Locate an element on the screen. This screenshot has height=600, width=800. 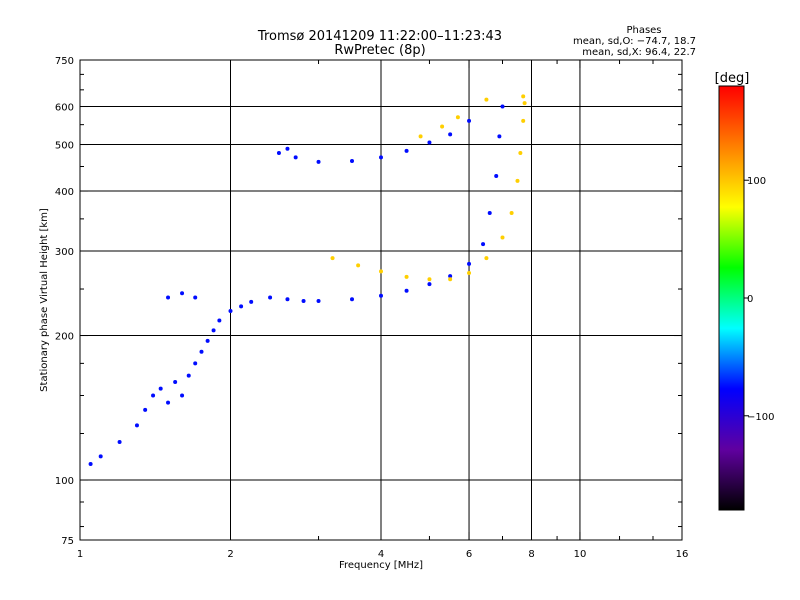
chart-subtitle: RwPretec (8p) is located at coordinates (379, 50).